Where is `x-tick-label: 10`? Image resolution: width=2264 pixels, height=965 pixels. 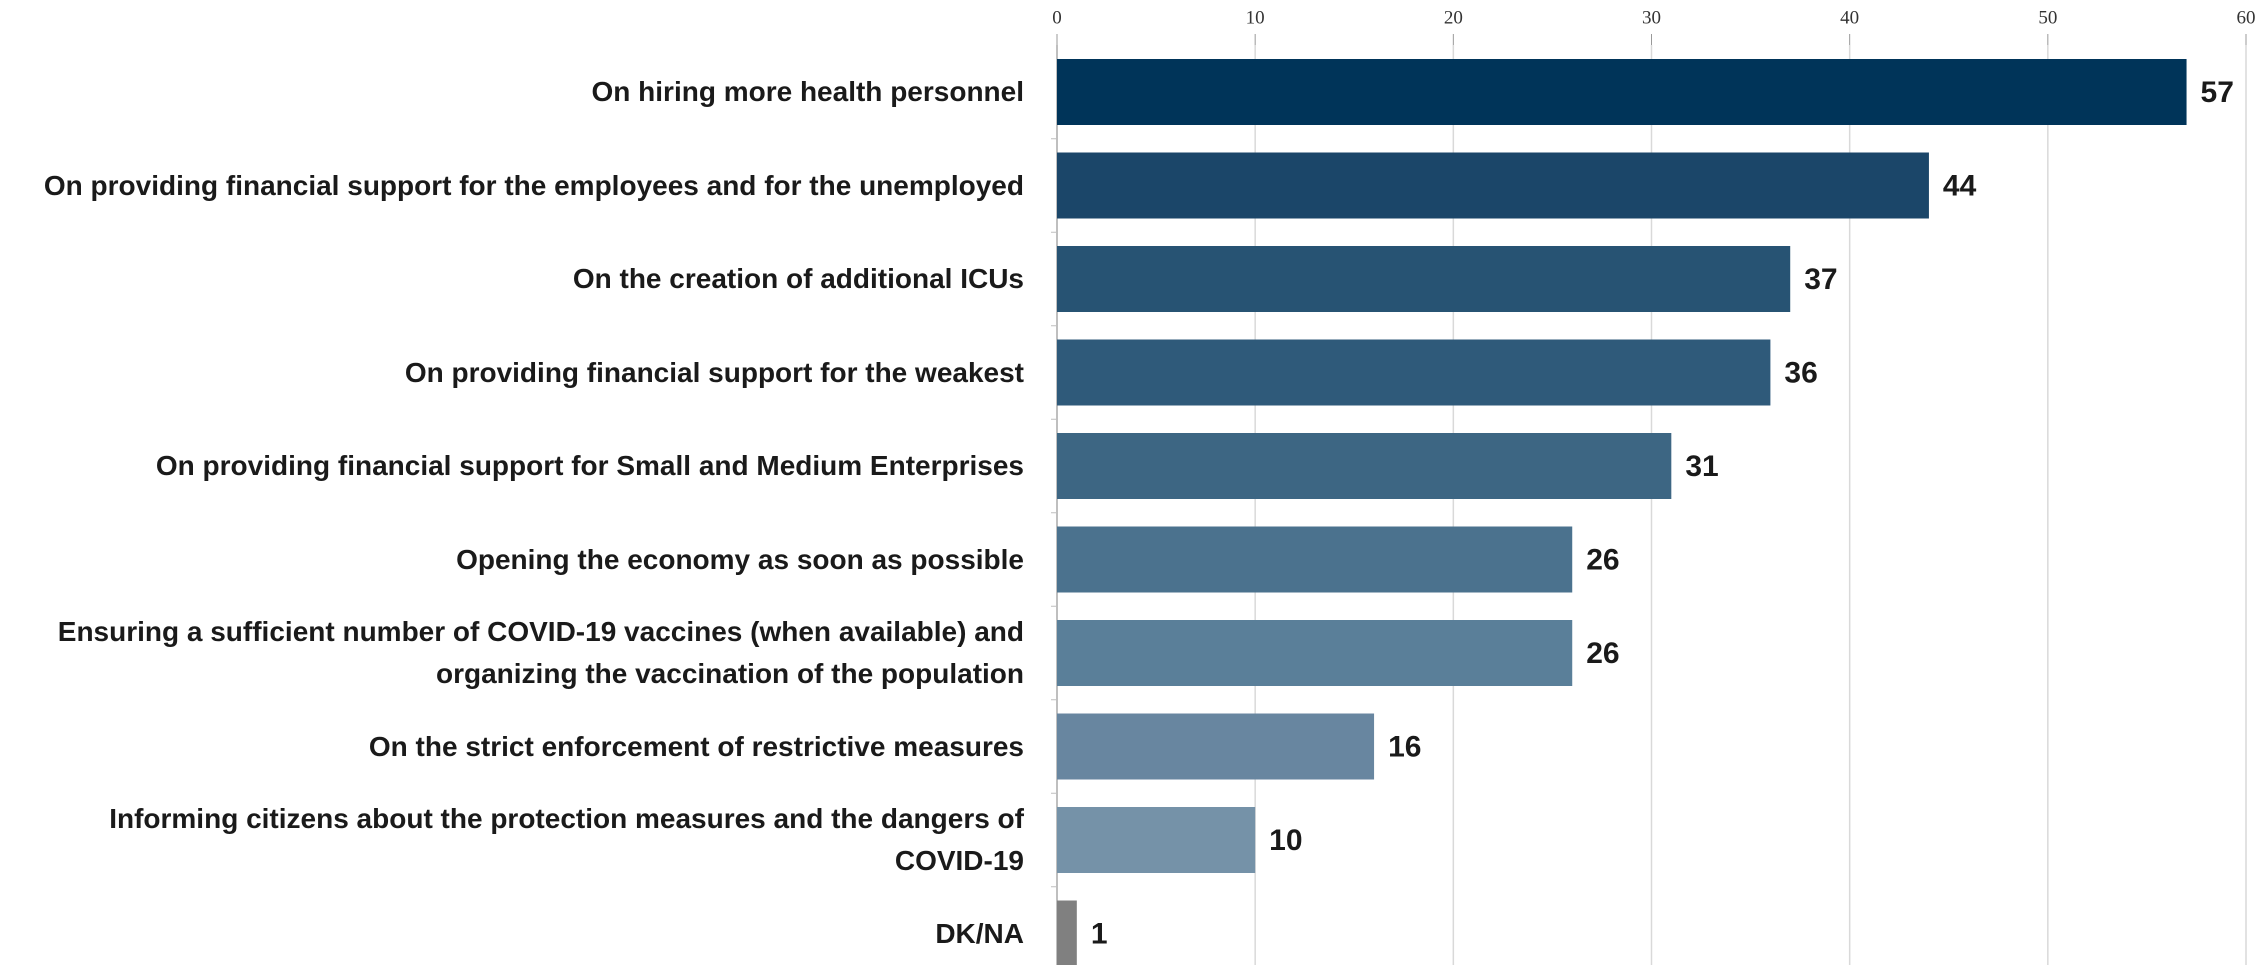
x-tick-label: 10 is located at coordinates (1255, 17).